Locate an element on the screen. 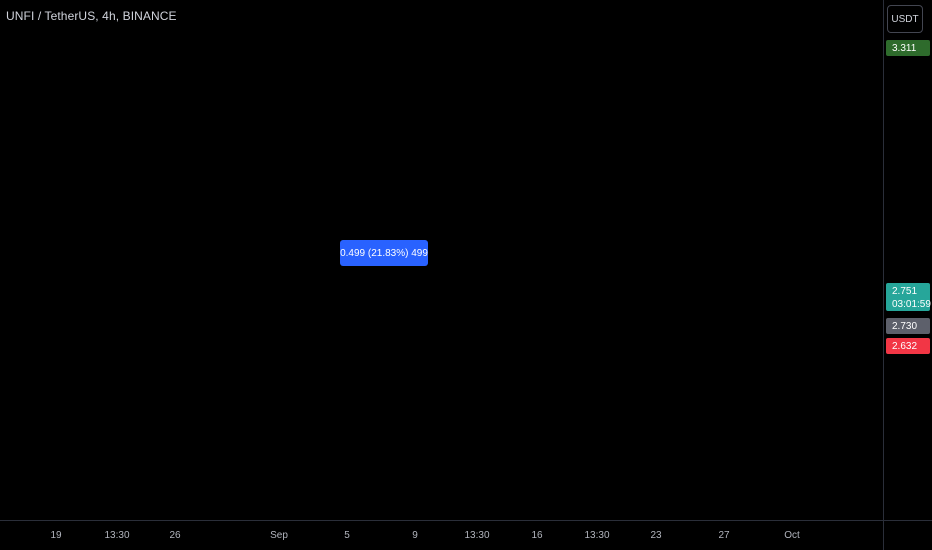 This screenshot has width=932, height=550. last-price-tag: 2.751 is located at coordinates (904, 291).